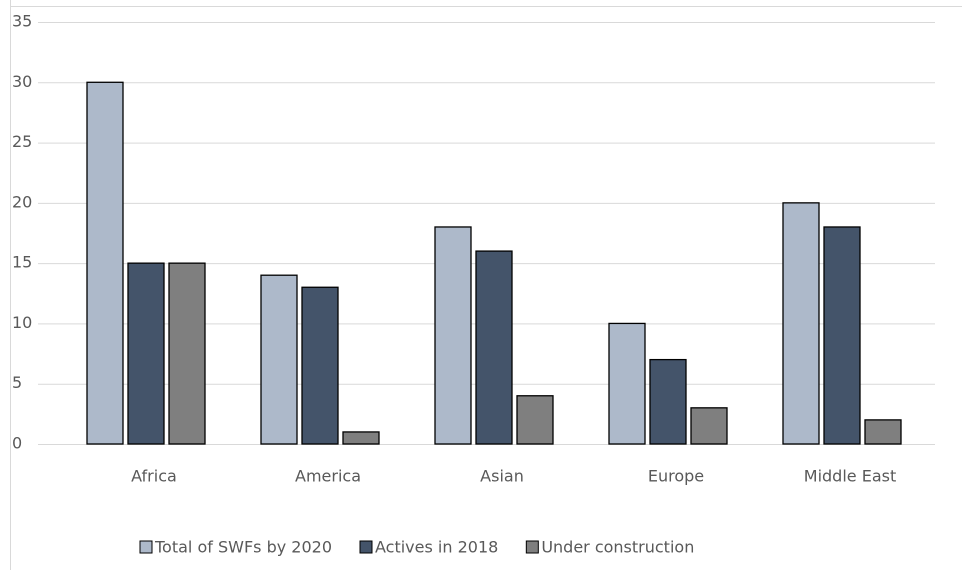 Image resolution: width=962 pixels, height=570 pixels. What do you see at coordinates (22, 262) in the screenshot?
I see `y-tick-label: 15` at bounding box center [22, 262].